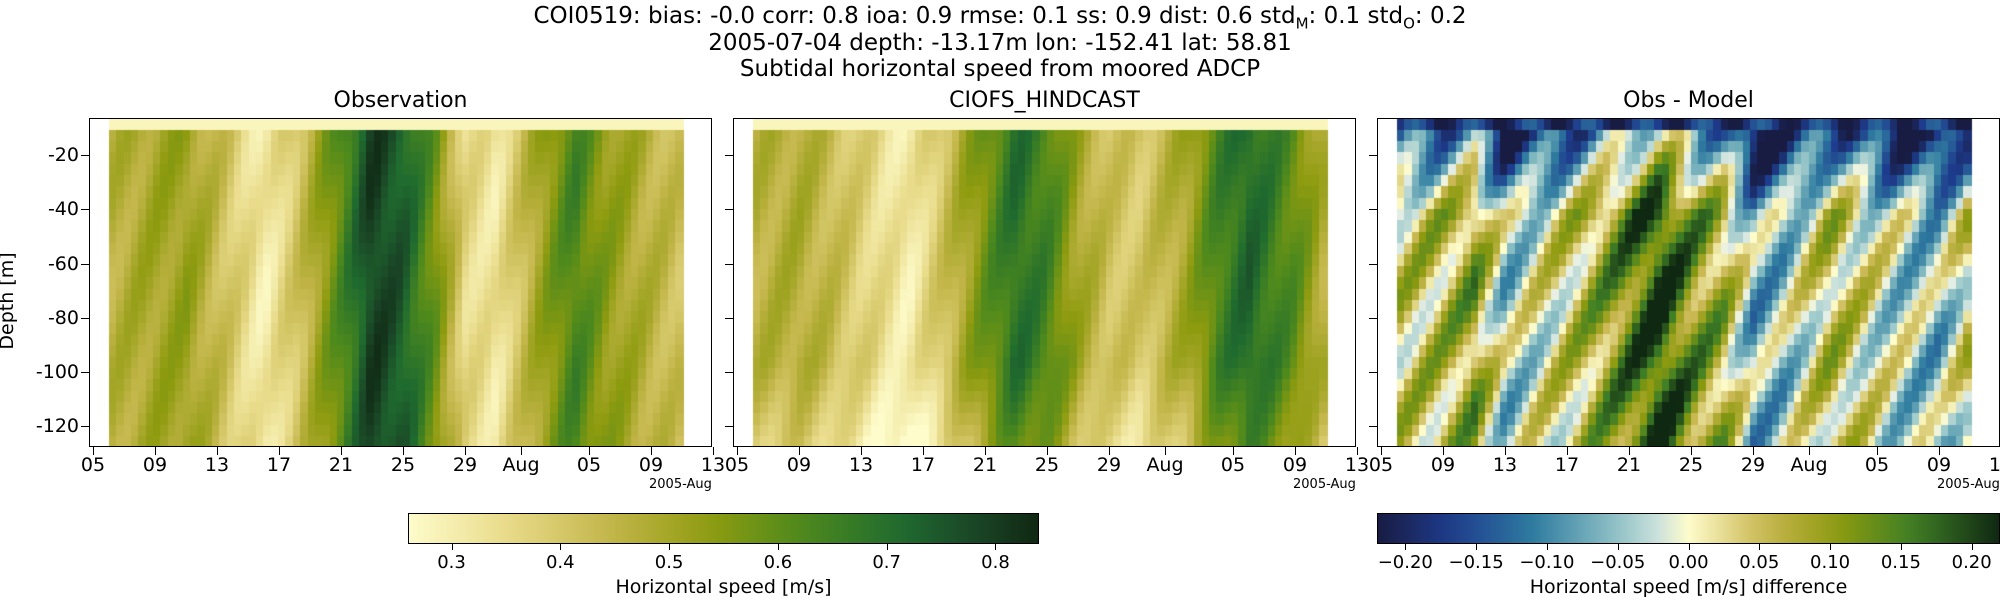 This screenshot has width=2000, height=600. What do you see at coordinates (63, 263) in the screenshot?
I see `y-tick-label: -60` at bounding box center [63, 263].